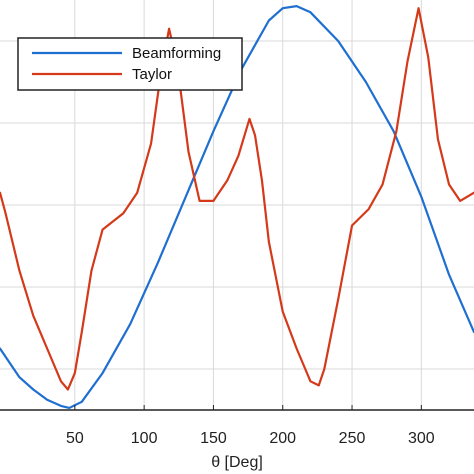  What do you see at coordinates (176, 53) in the screenshot?
I see `legend-label-beamforming: Beamforming` at bounding box center [176, 53].